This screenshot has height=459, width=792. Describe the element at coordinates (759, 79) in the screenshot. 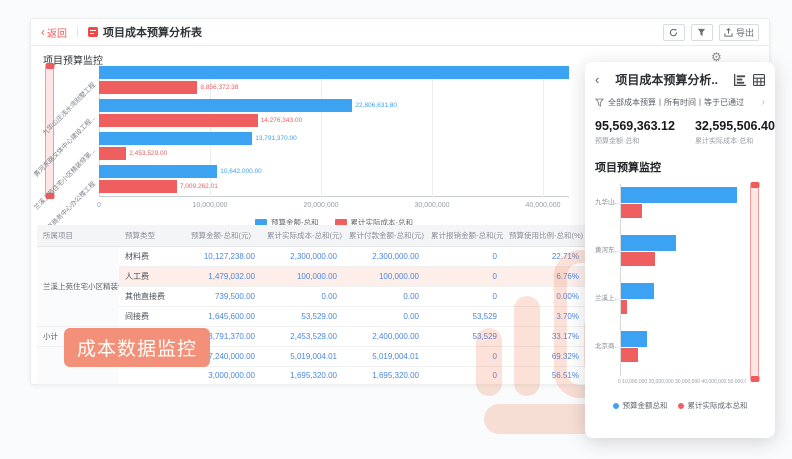

I see `table-grid-icon` at that location.